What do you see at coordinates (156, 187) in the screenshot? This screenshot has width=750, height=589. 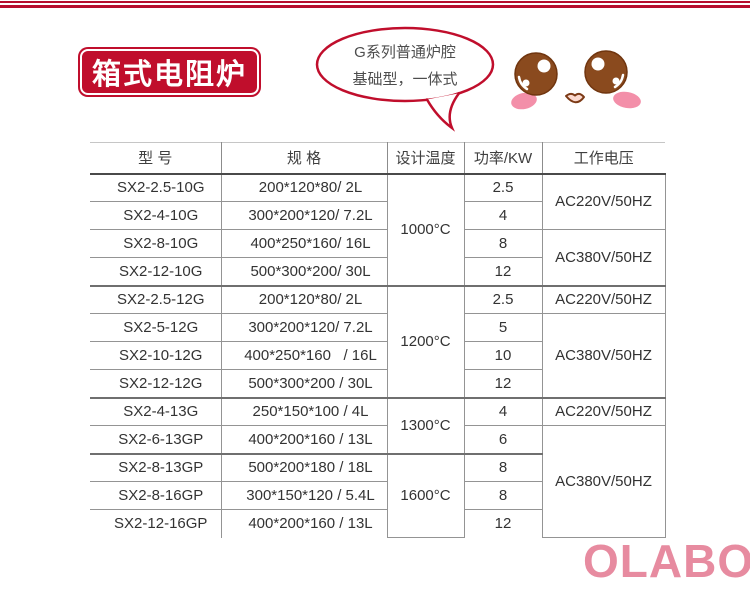 I see `model-cell: SX2-2.5-10G` at bounding box center [156, 187].